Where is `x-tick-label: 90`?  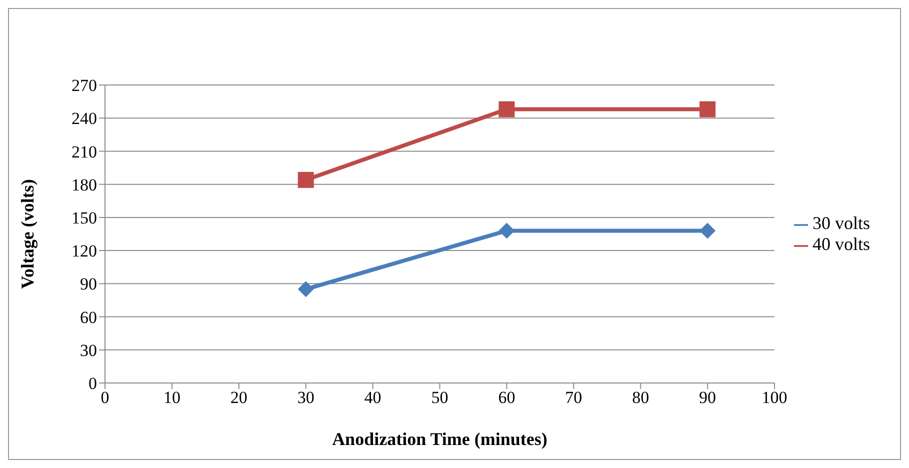
x-tick-label: 90 is located at coordinates (707, 398).